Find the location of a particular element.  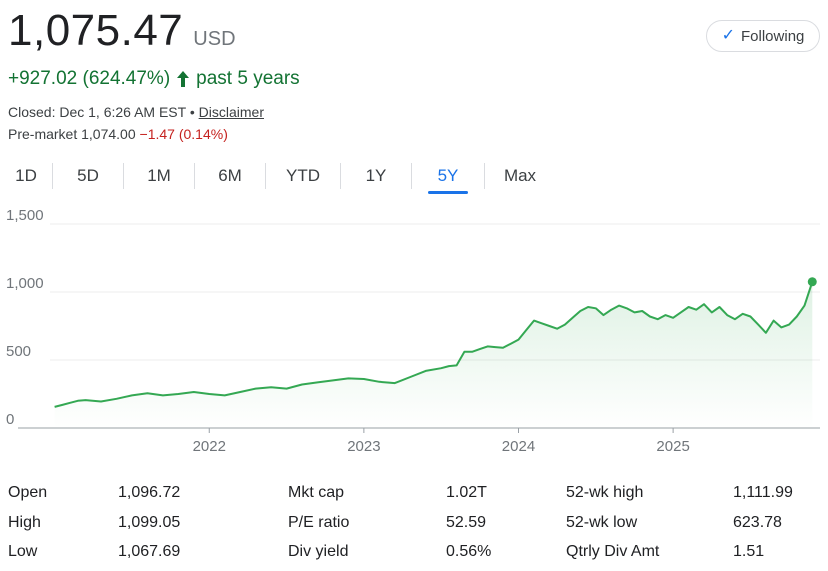

tab-1d: 1D is located at coordinates (26, 175).